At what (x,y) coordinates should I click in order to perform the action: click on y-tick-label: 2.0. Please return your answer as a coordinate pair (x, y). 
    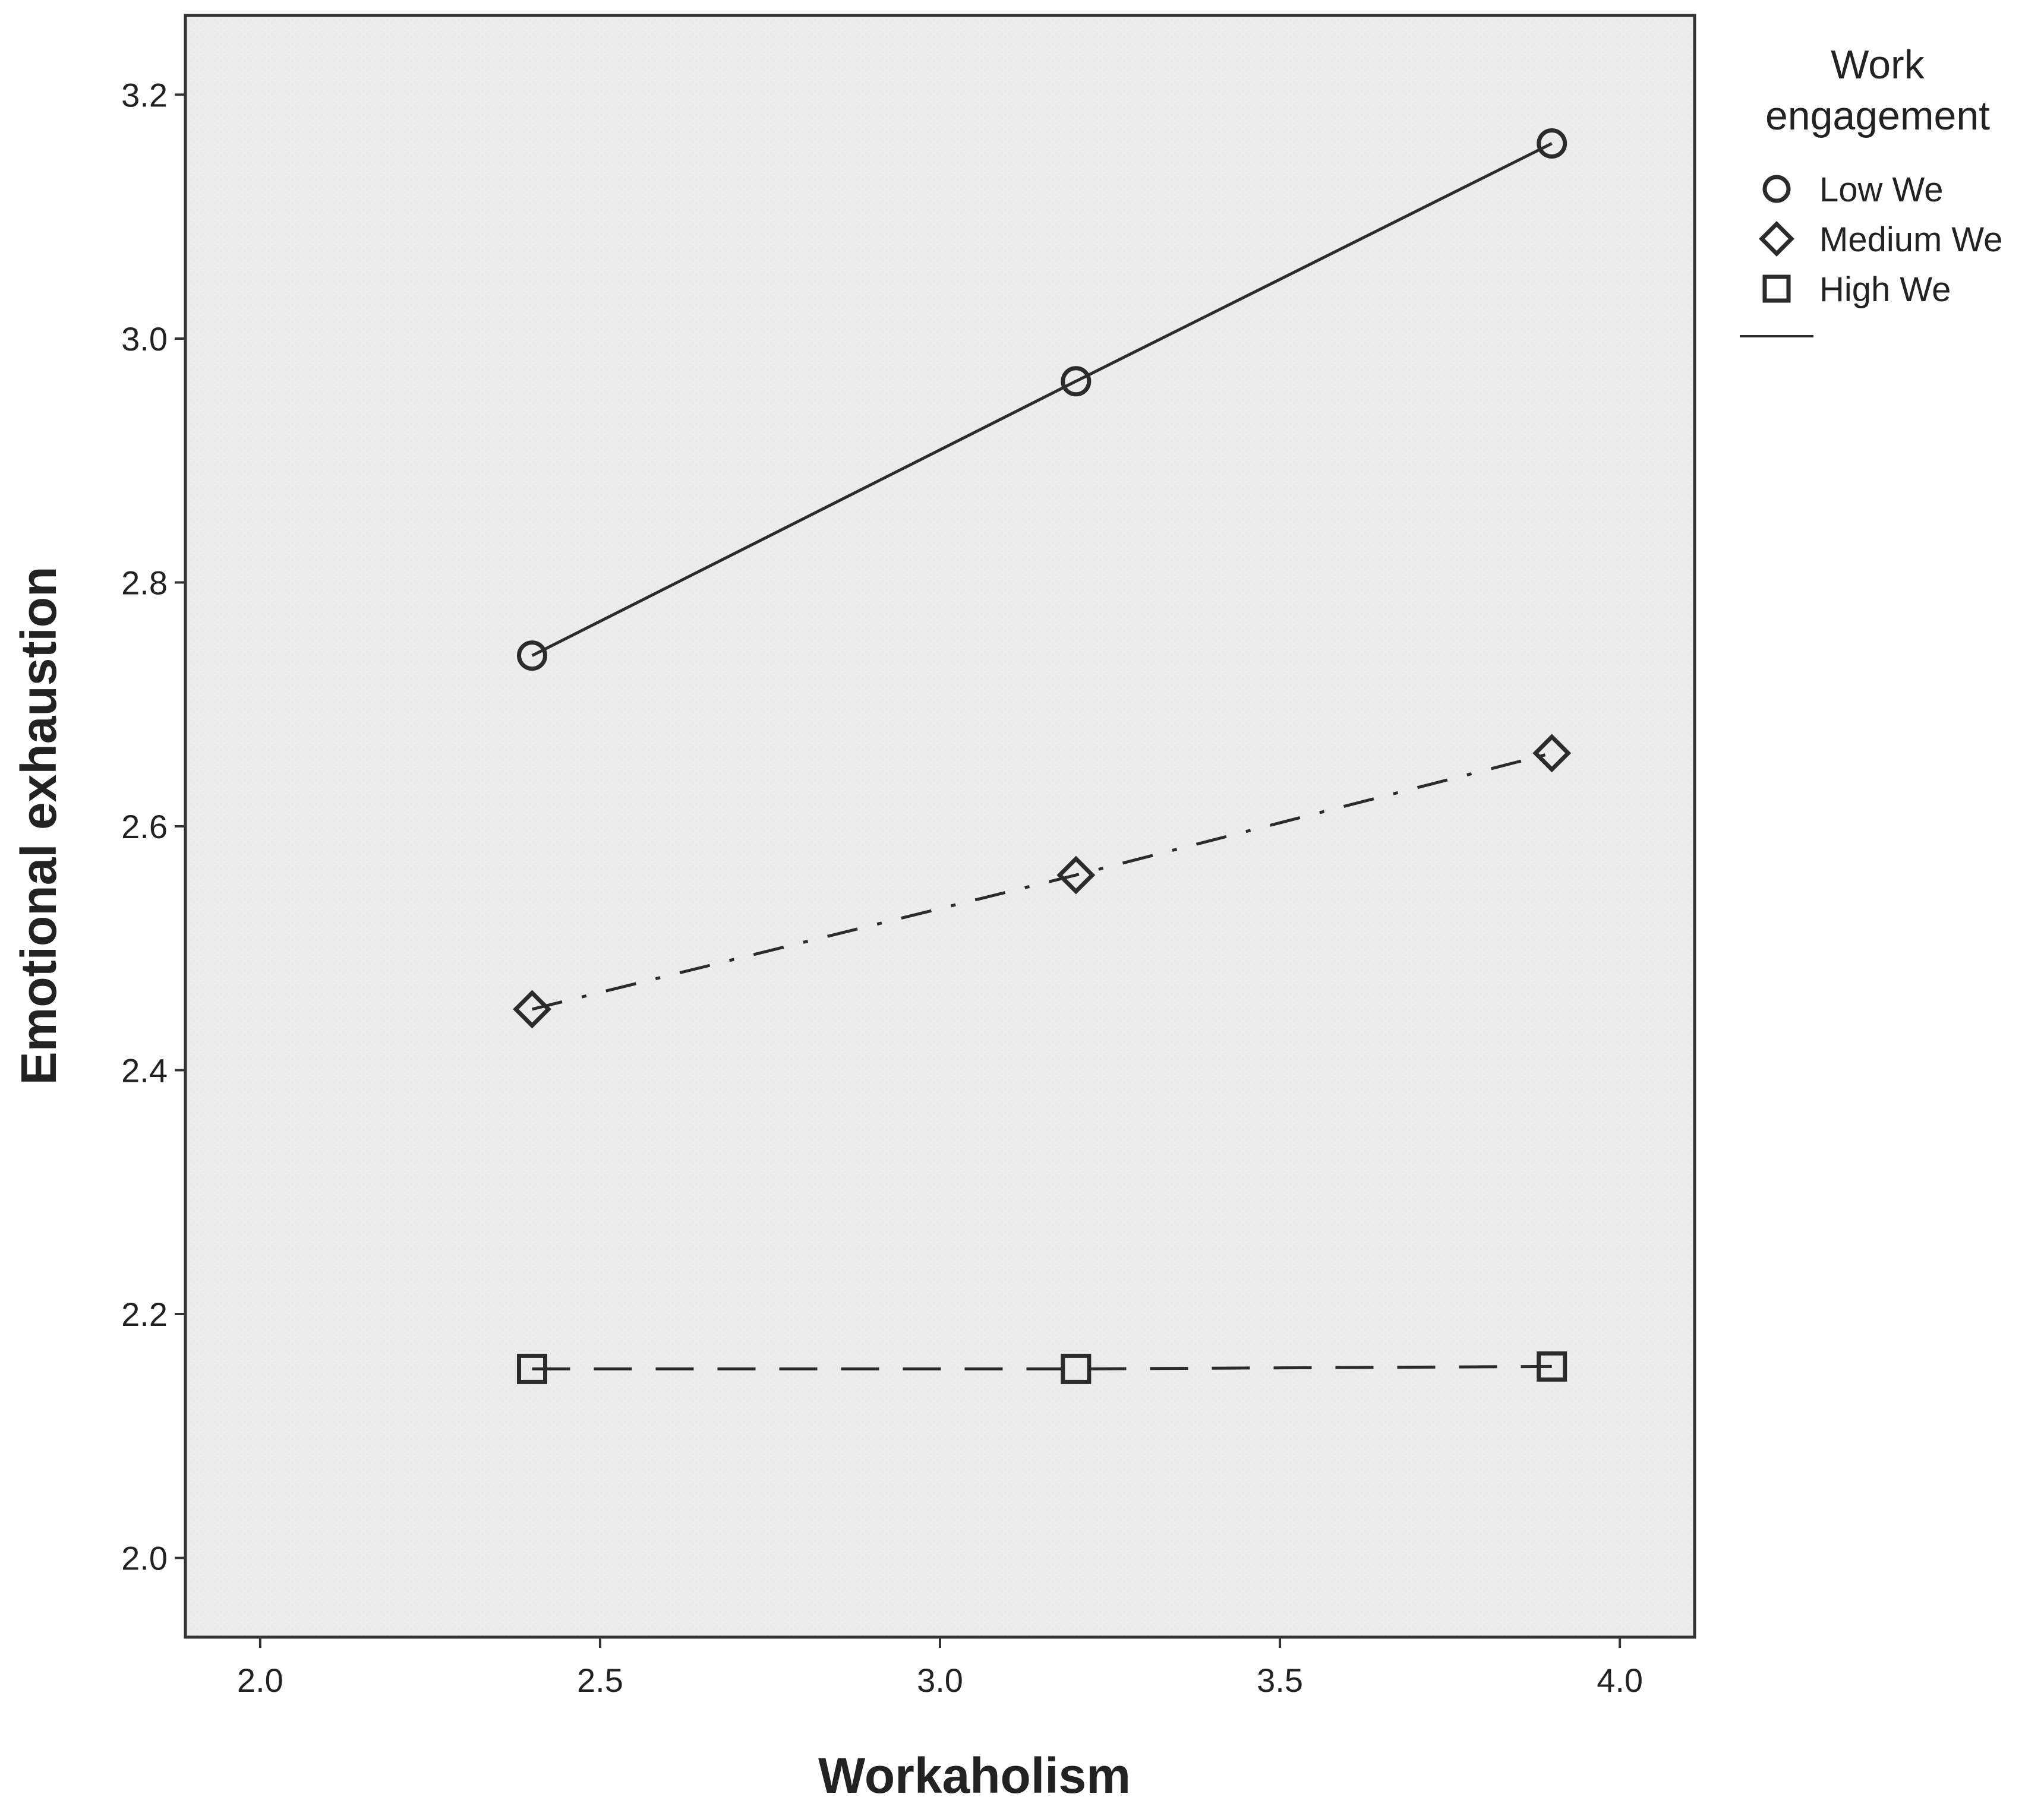
    Looking at the image, I should click on (144, 1558).